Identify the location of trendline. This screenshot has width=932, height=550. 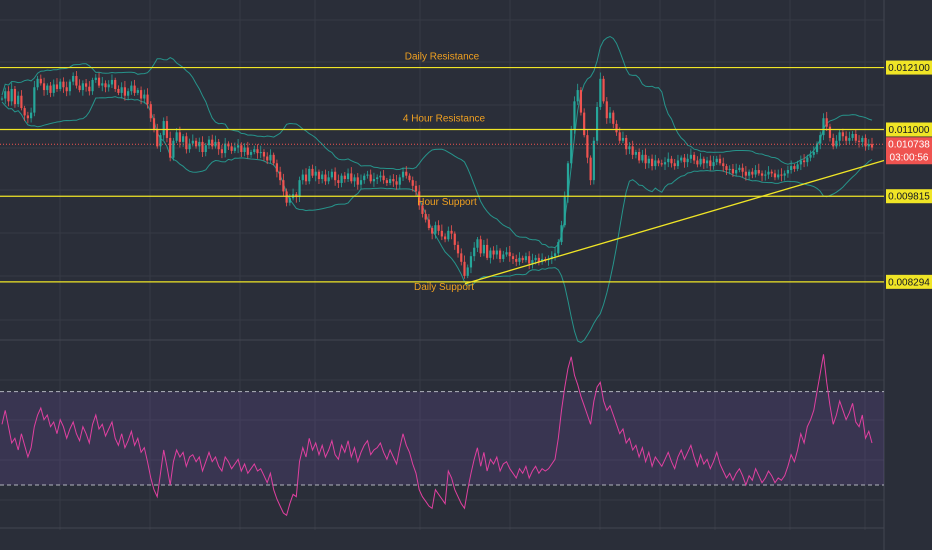
(674, 222).